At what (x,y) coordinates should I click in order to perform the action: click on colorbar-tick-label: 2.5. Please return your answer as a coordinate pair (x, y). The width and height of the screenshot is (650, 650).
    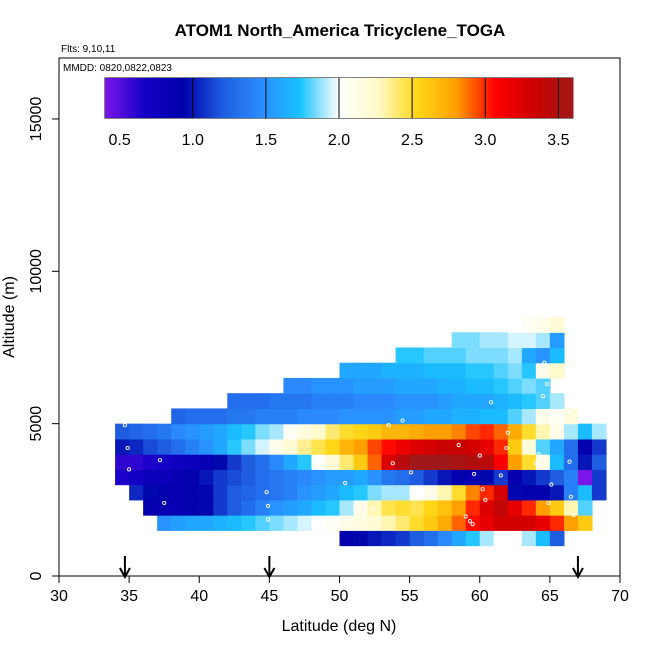
    Looking at the image, I should click on (412, 140).